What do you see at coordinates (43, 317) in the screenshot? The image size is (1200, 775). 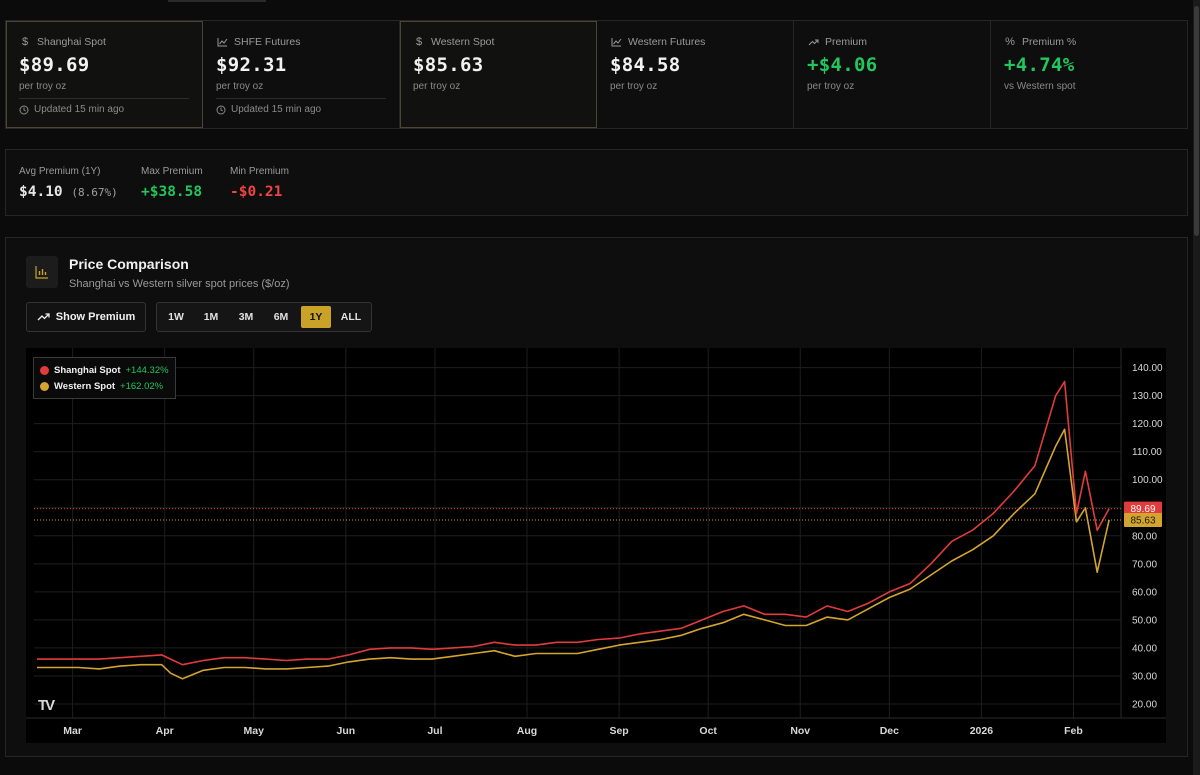 I see `trending-up-icon` at bounding box center [43, 317].